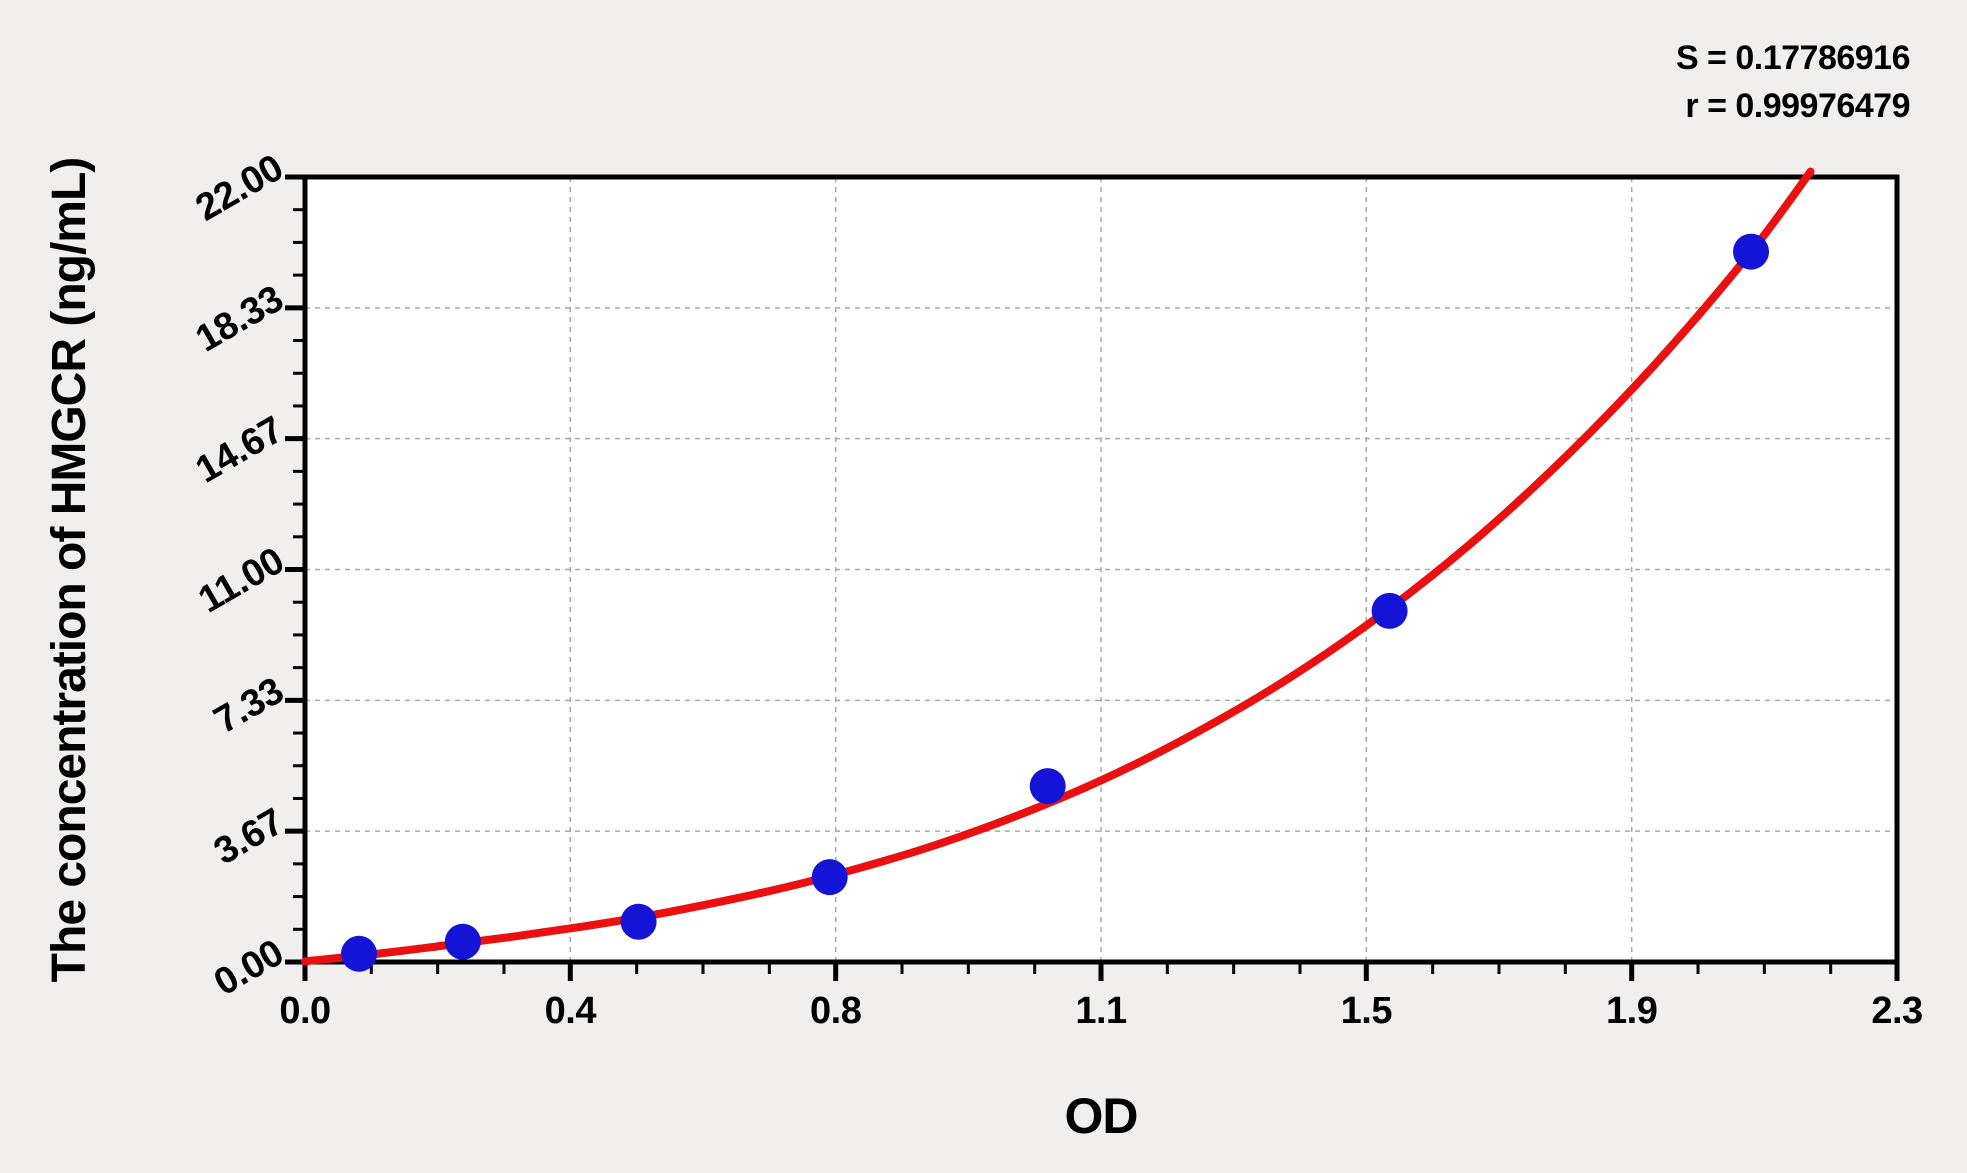 This screenshot has height=1173, width=1967. What do you see at coordinates (305, 1011) in the screenshot?
I see `x-tick-label: 0.0` at bounding box center [305, 1011].